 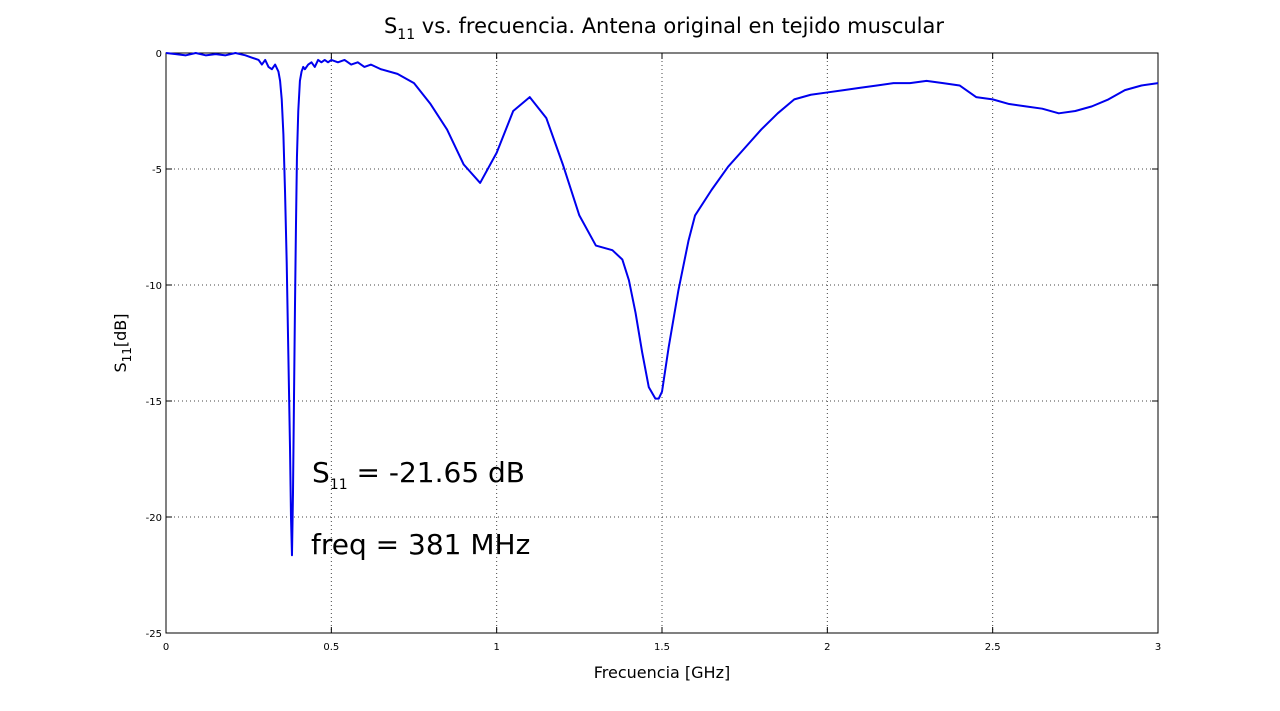 I want to click on y-axis-label-main: S, so click(x=120, y=367).